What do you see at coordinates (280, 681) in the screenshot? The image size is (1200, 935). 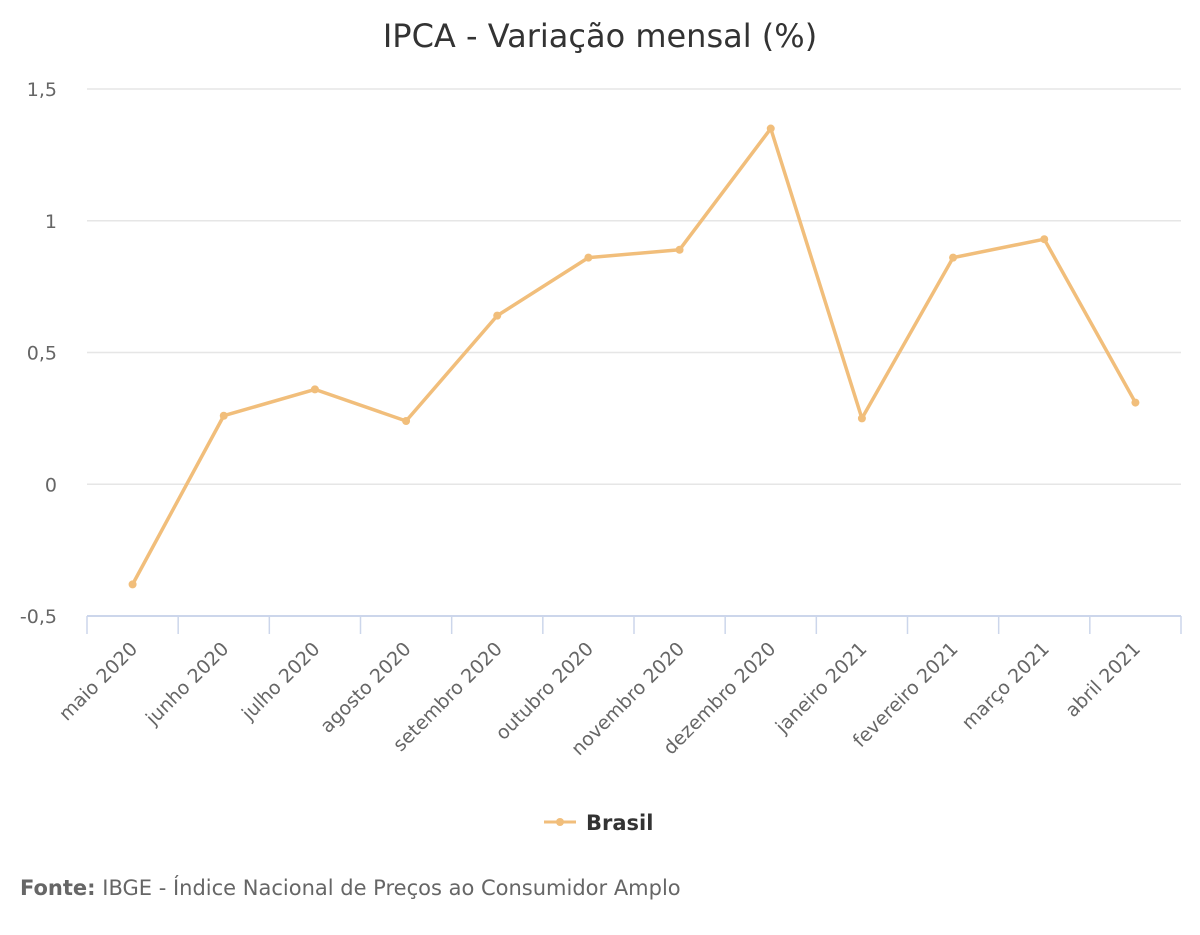 I see `x-tick-label: julho 2020` at bounding box center [280, 681].